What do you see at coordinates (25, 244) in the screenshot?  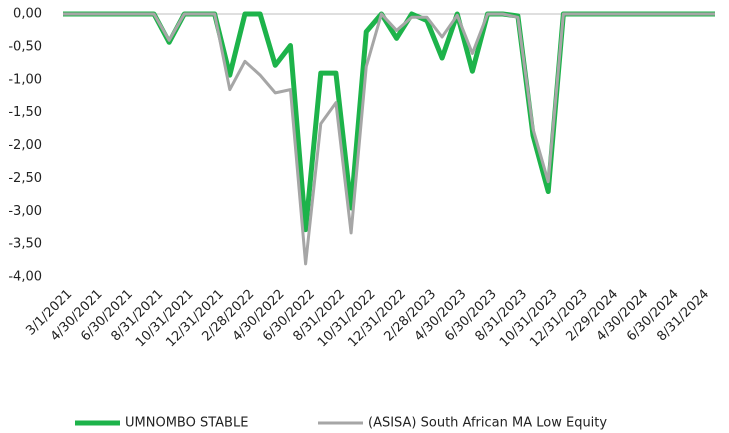 I see `y-tick-label: -3,50` at bounding box center [25, 244].